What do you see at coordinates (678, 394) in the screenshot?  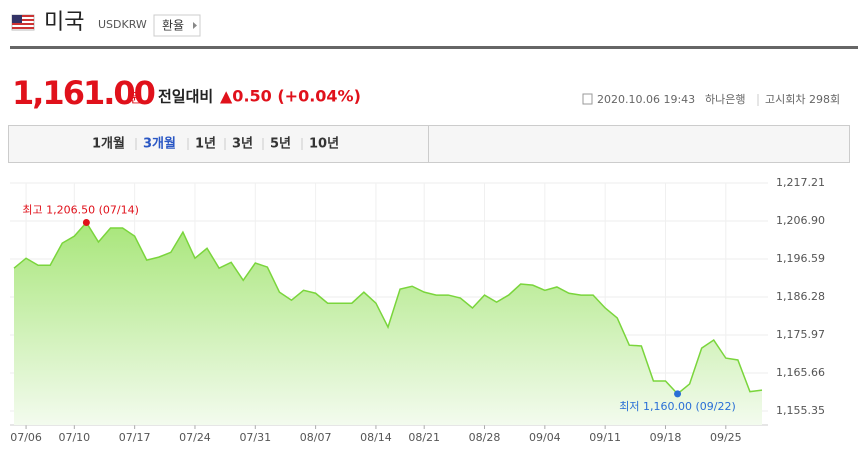 I see `min-marker` at bounding box center [678, 394].